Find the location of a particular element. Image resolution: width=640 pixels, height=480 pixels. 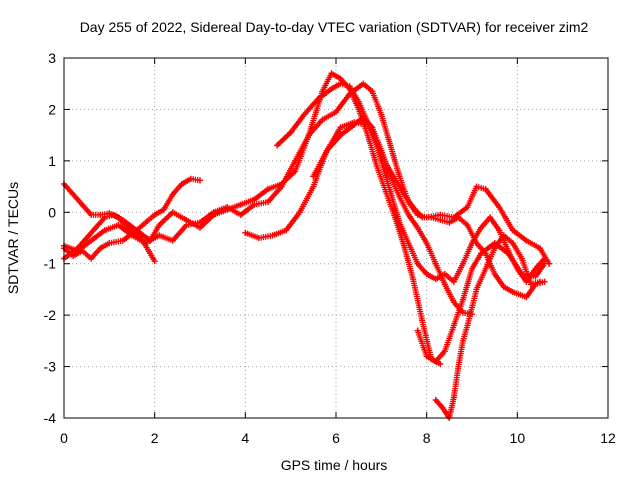

y-tick-label: -4 is located at coordinates (50, 418).